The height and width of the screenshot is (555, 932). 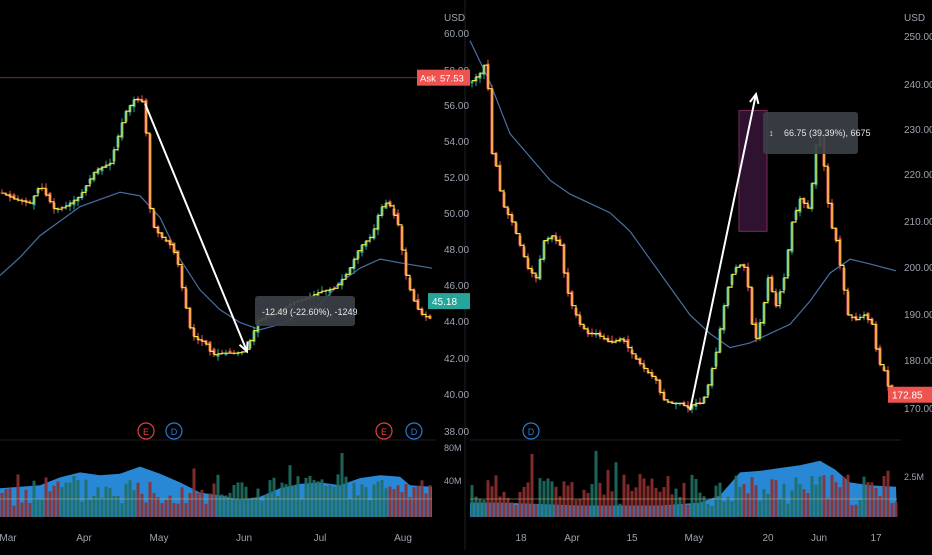 What do you see at coordinates (918, 361) in the screenshot?
I see `y-tick-label: 180.00` at bounding box center [918, 361].